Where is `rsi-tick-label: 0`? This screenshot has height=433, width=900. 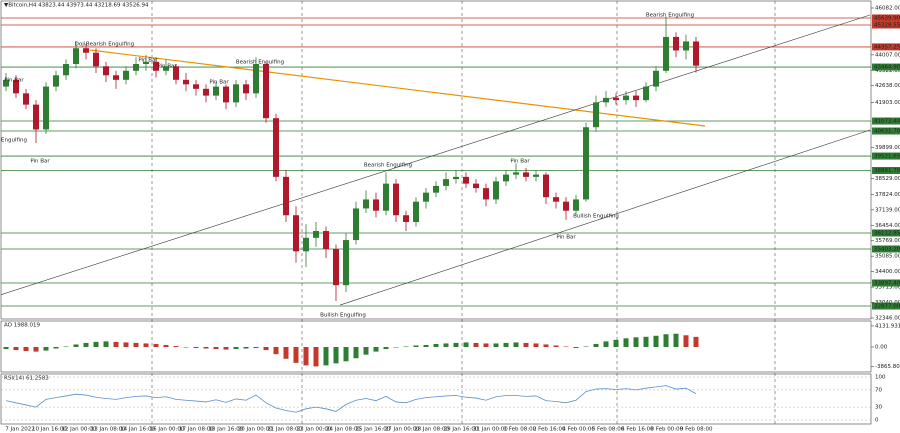 rsi-tick-label: 0 is located at coordinates (877, 421).